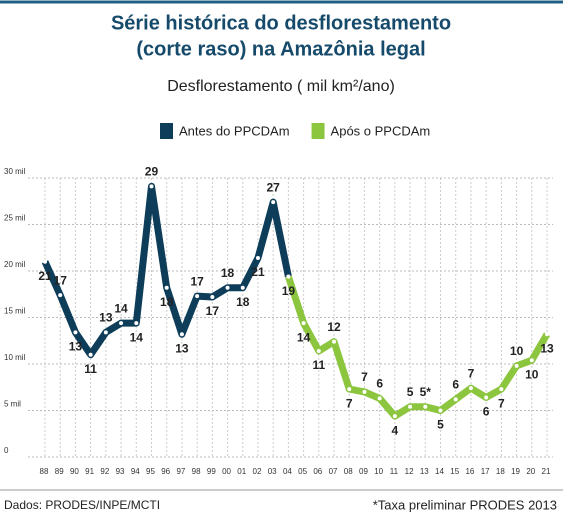 The width and height of the screenshot is (563, 516). What do you see at coordinates (418, 347) in the screenshot?
I see `series-line` at bounding box center [418, 347].